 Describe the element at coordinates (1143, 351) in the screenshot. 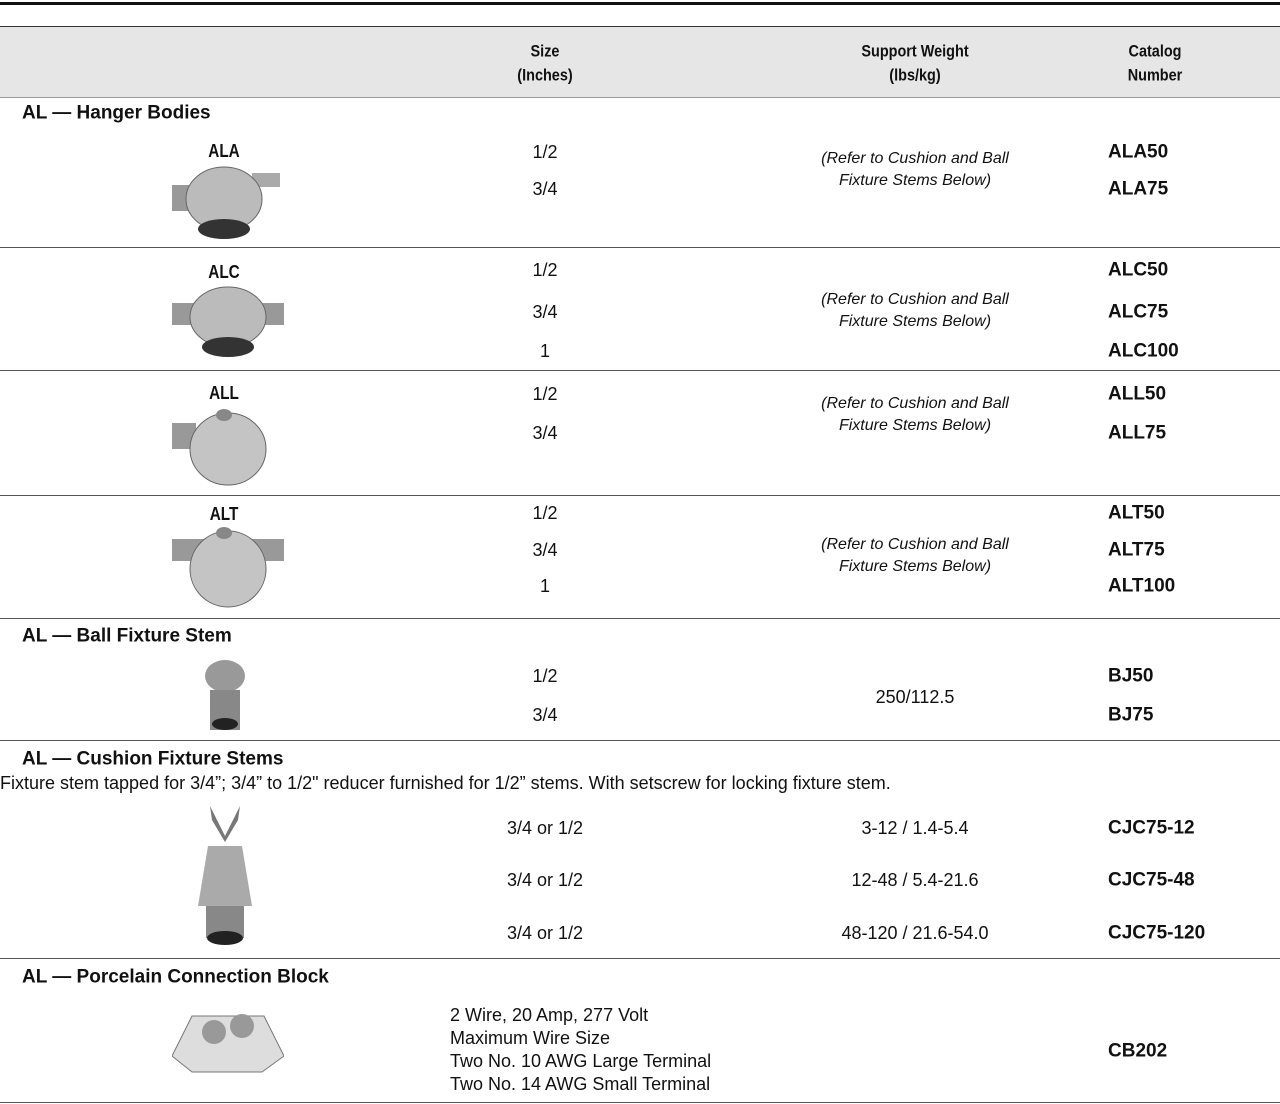

I see `cat: ALC100` at that location.